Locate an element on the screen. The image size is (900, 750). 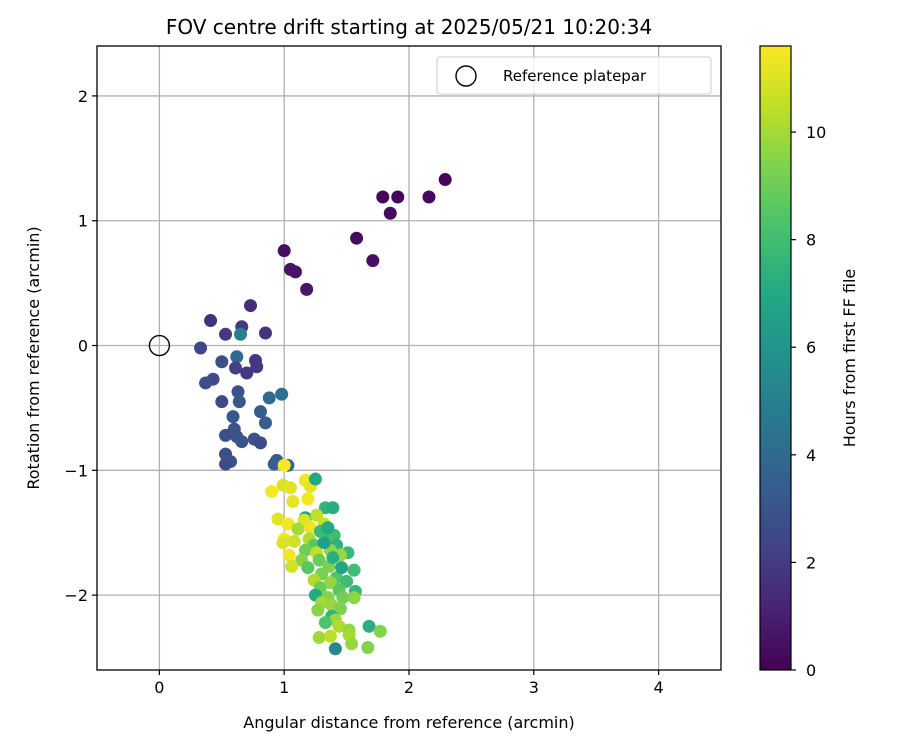
colorbar-tick-label: 4 is located at coordinates (811, 455).